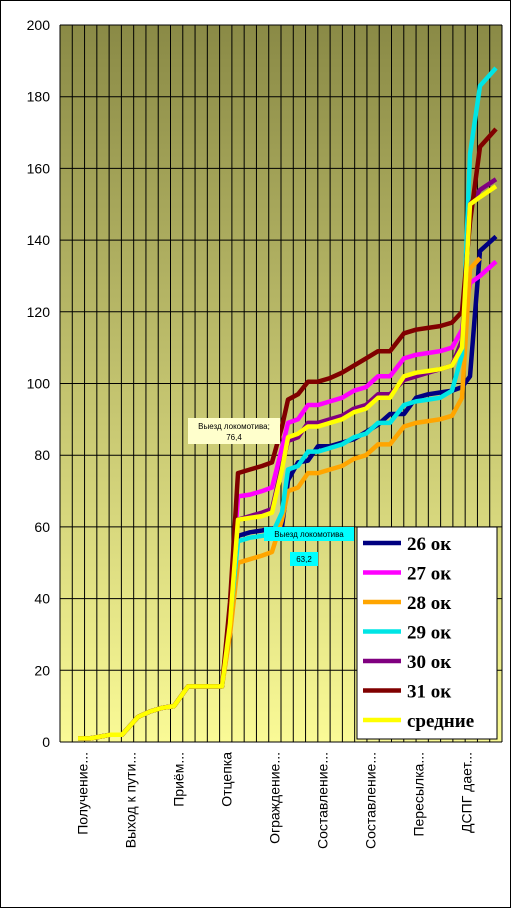  I want to click on annotation-value-box, so click(304, 559).